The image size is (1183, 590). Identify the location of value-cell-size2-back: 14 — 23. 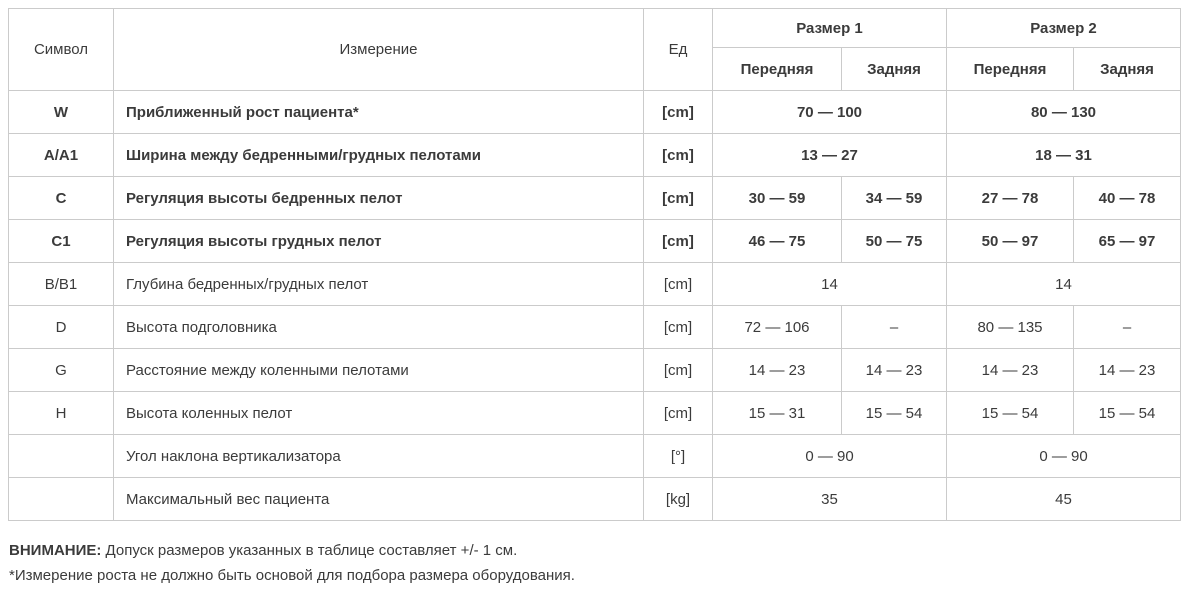
(1127, 370).